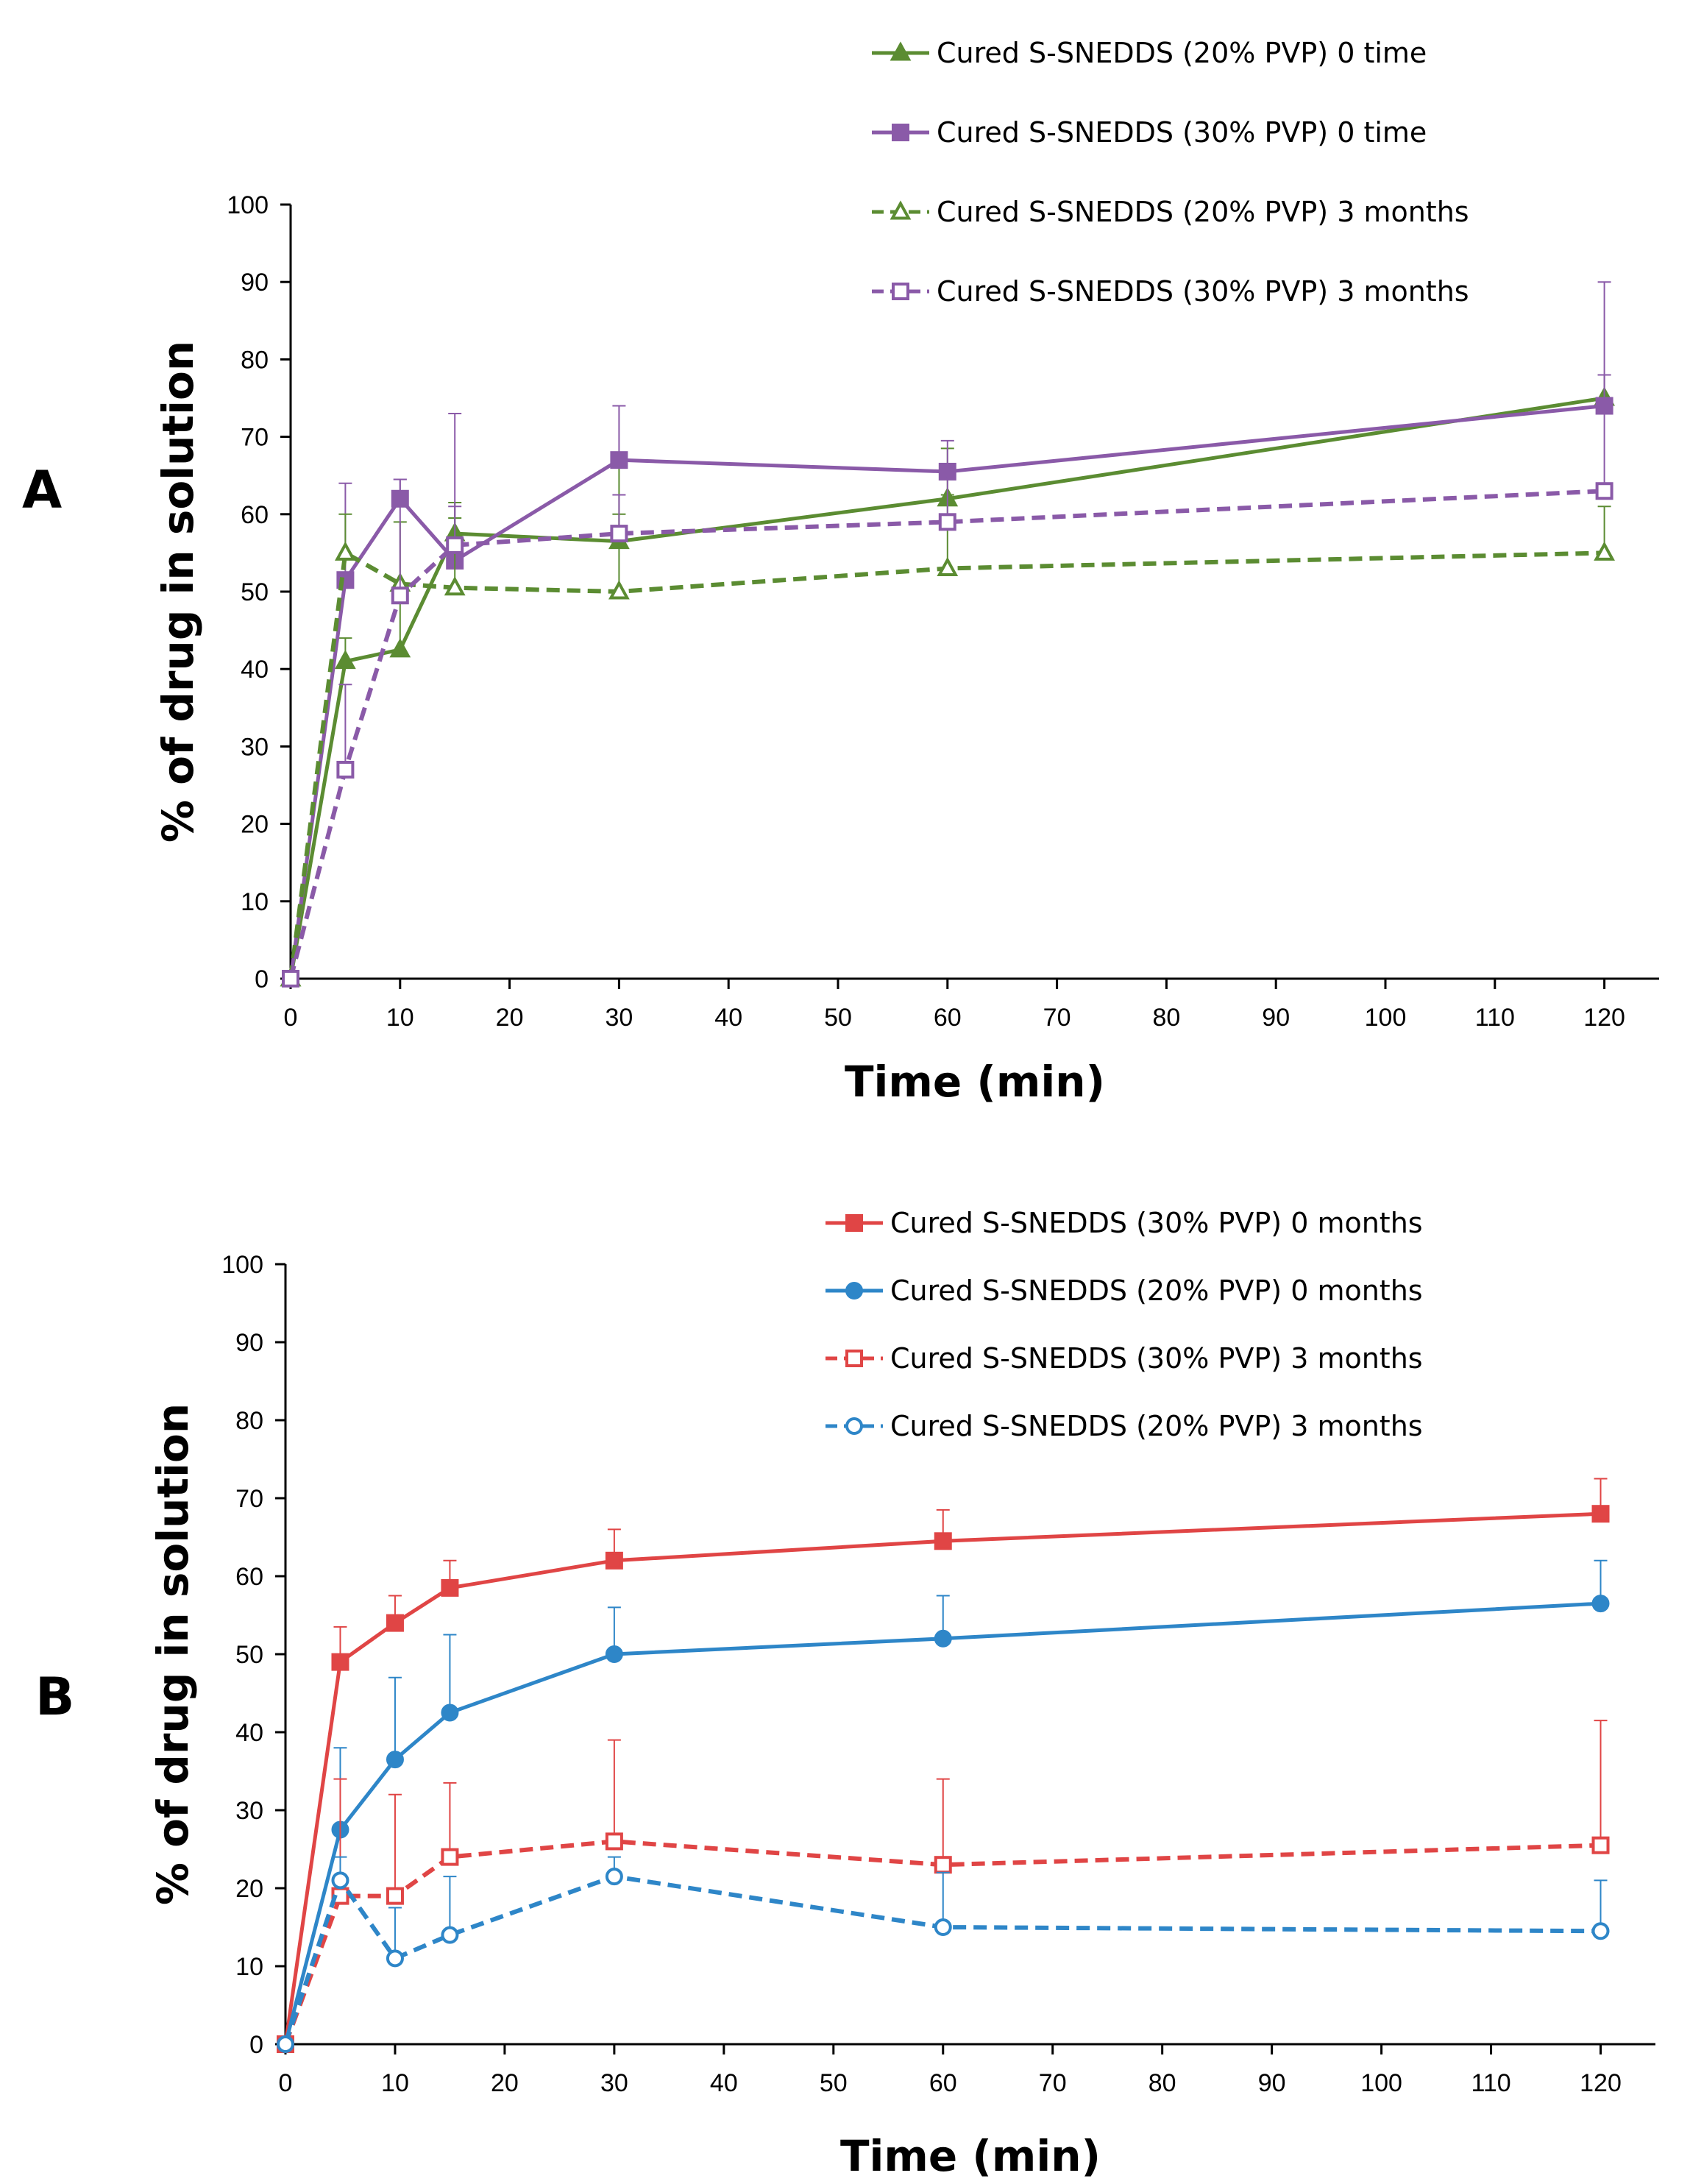 The image size is (1690, 2184). I want to click on panel-1-x-tick-label: 90, so click(1272, 2083).